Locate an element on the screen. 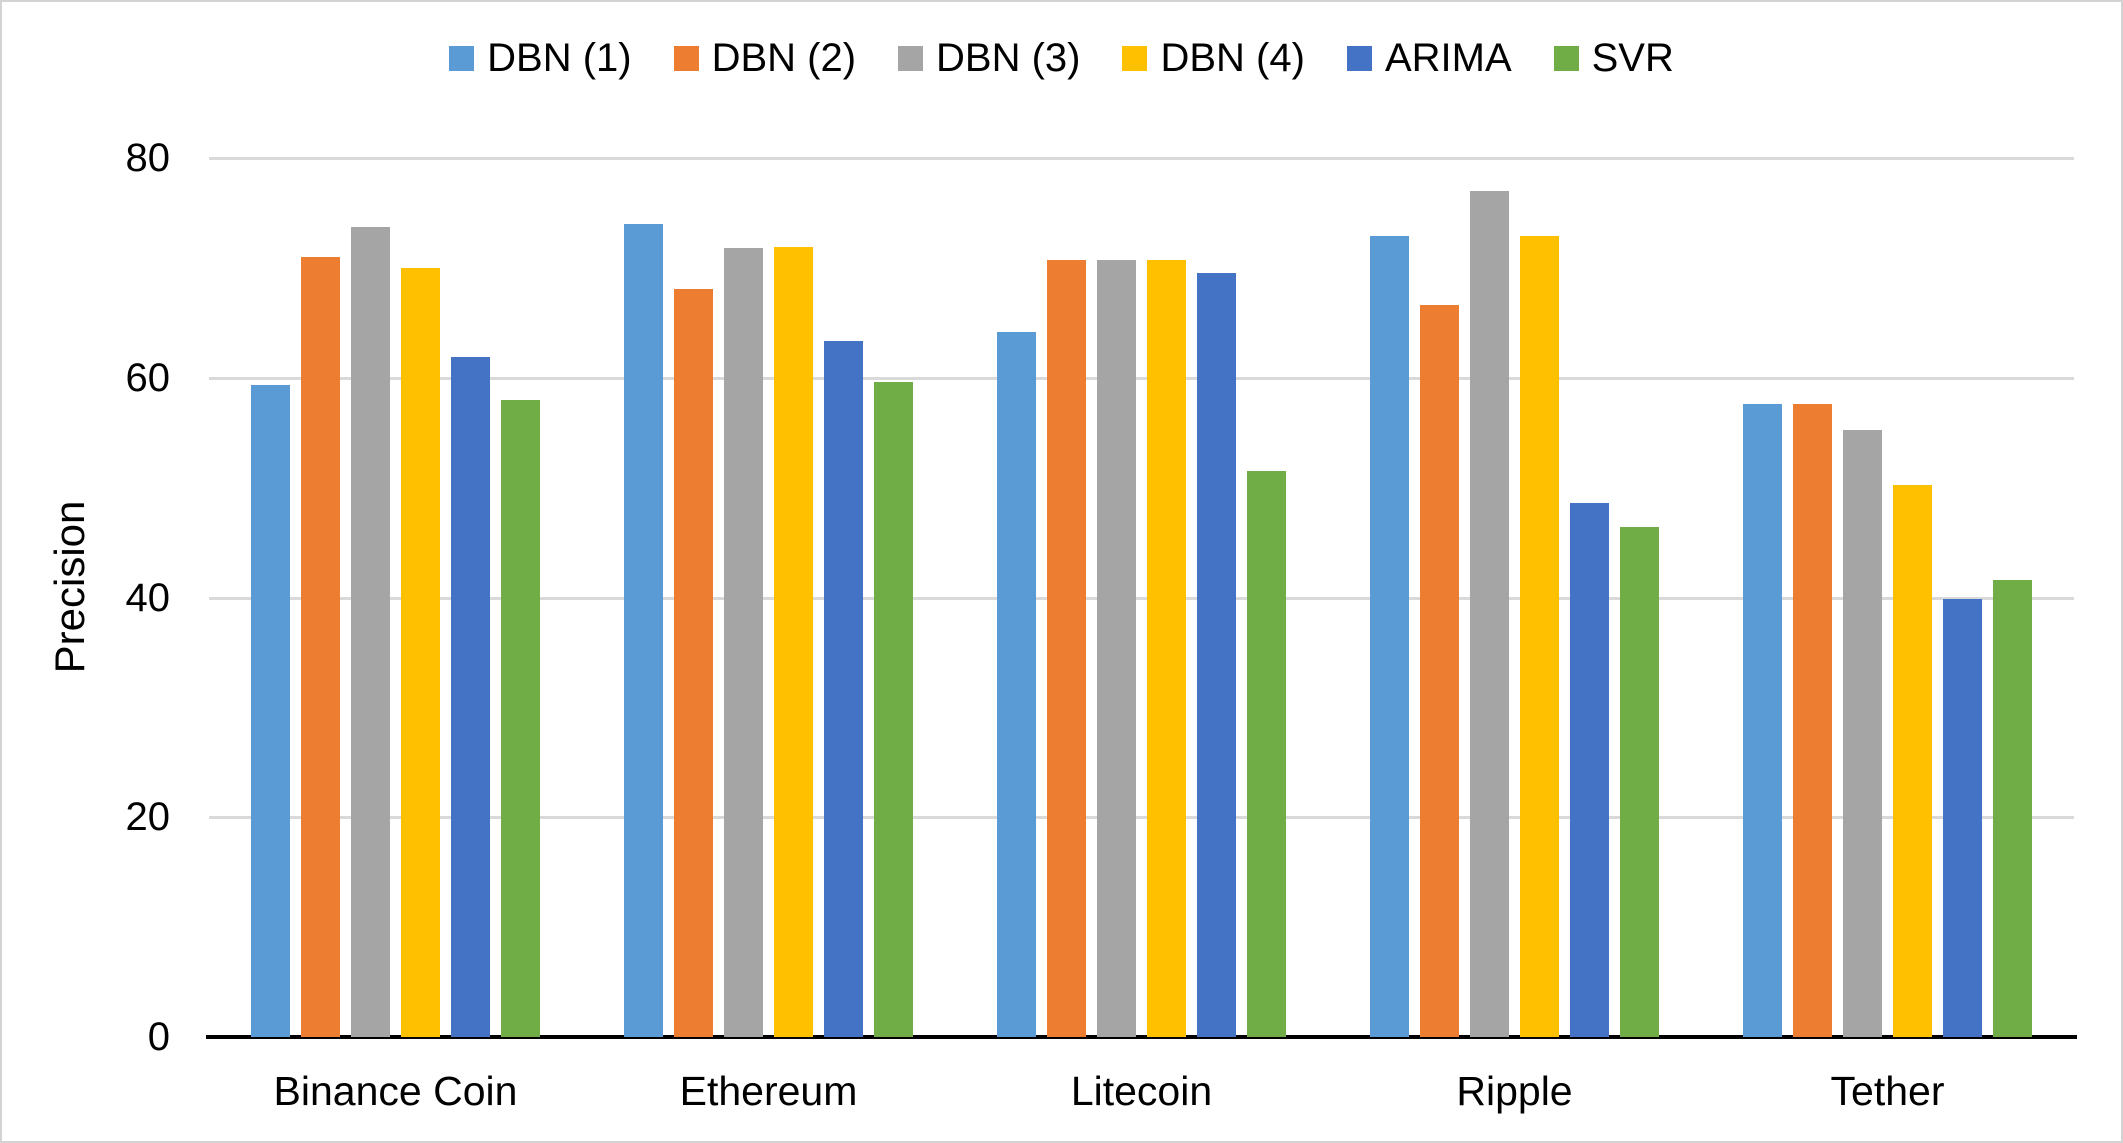  legend-item-dbn-4: DBN (4) is located at coordinates (1213, 58).